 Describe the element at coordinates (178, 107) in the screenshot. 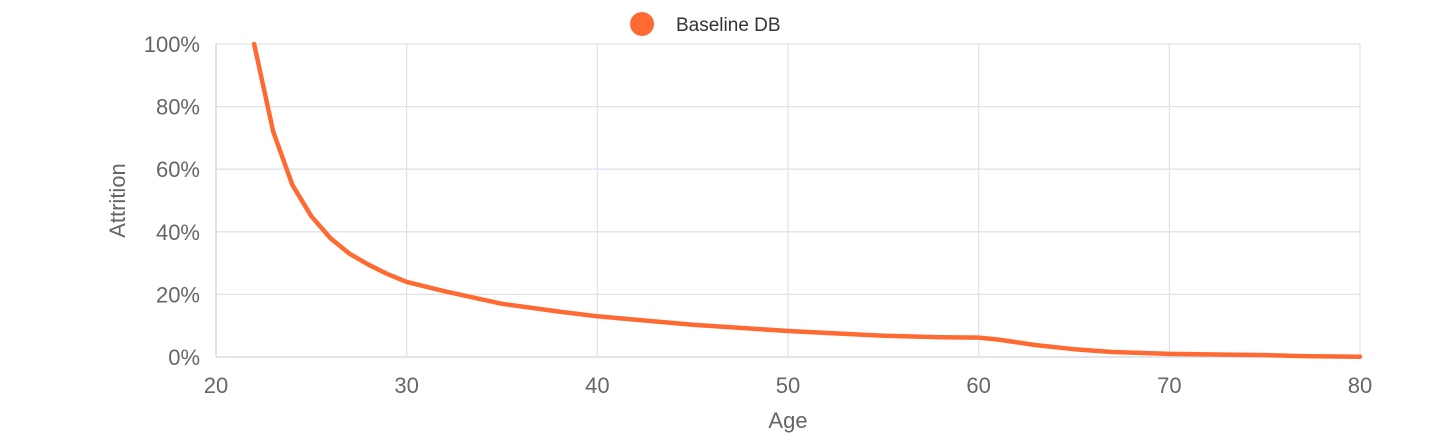

I see `y-tick-label: 80%` at that location.